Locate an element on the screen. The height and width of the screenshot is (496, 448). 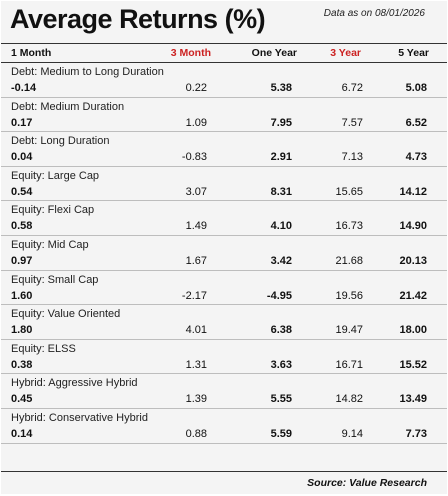
value-1-month: 1.60 is located at coordinates (22, 295).